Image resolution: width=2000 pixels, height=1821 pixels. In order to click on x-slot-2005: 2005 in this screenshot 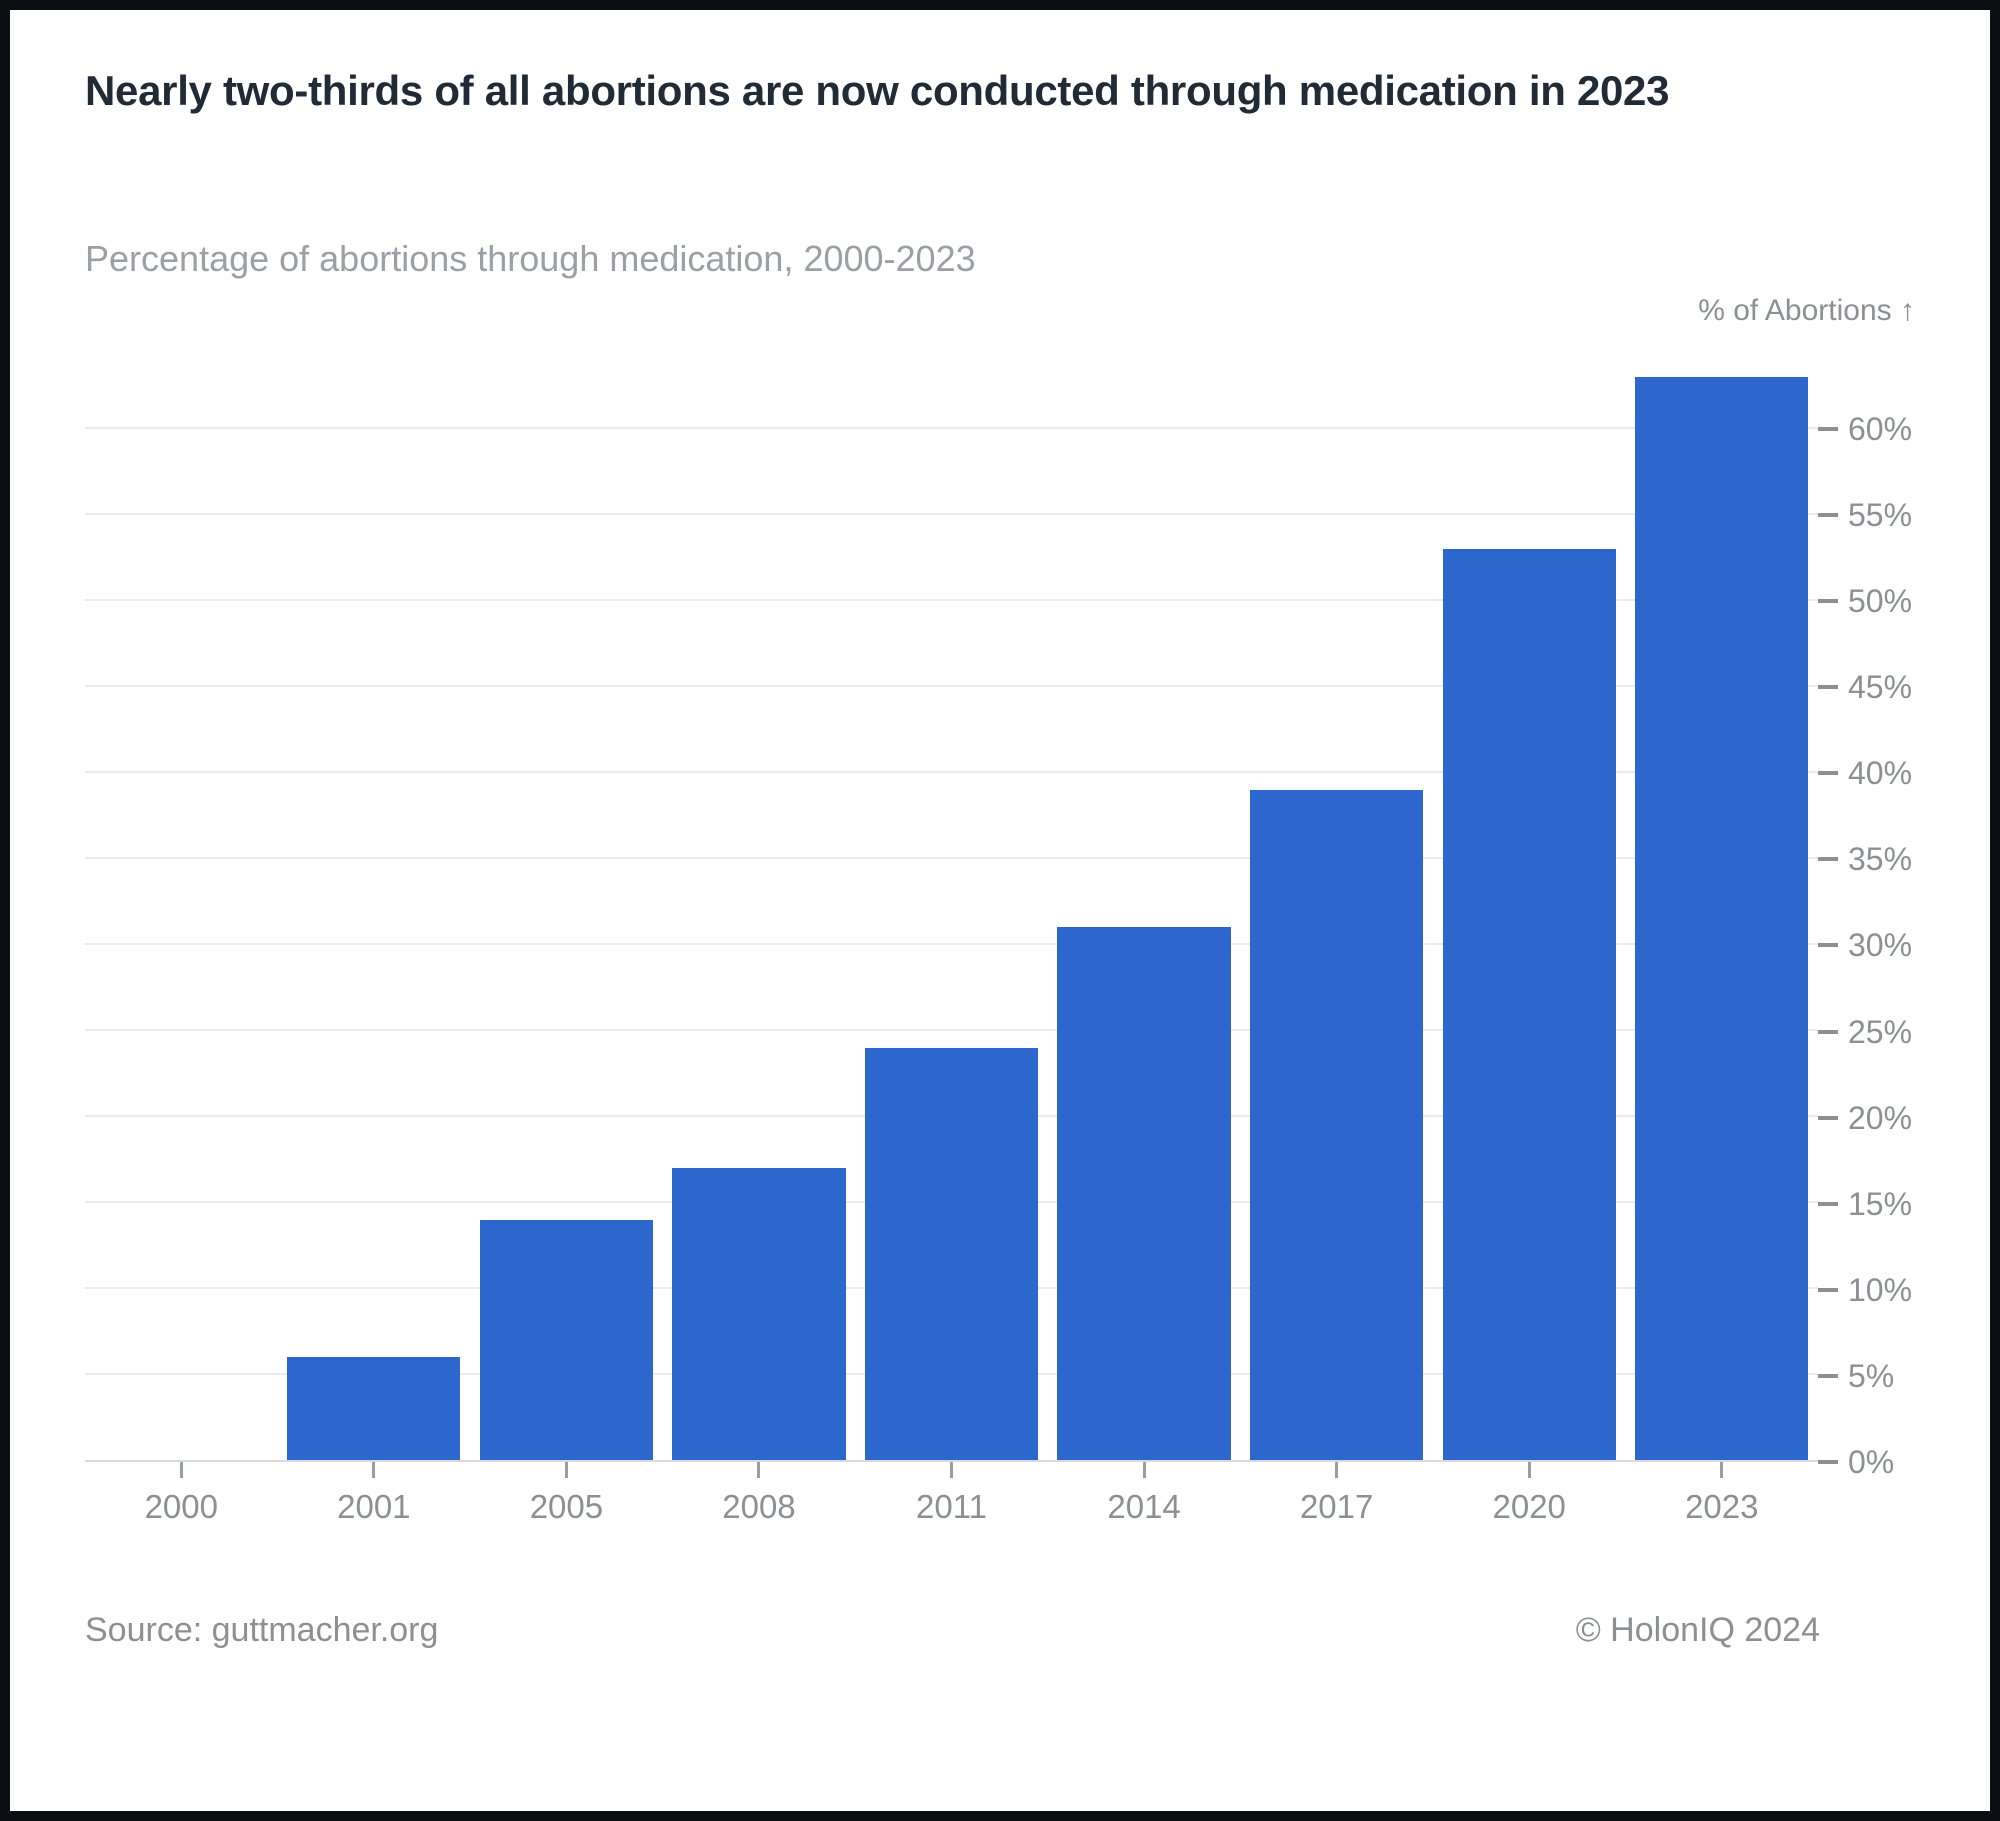, I will do `click(566, 1494)`.